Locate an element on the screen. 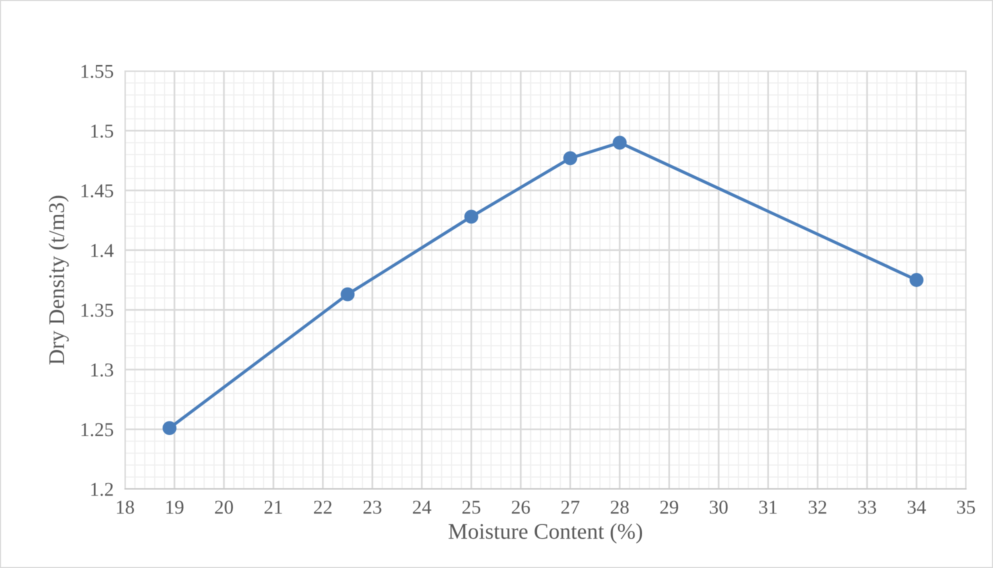 This screenshot has width=993, height=568. y-tick-label: 1.3 is located at coordinates (102, 370).